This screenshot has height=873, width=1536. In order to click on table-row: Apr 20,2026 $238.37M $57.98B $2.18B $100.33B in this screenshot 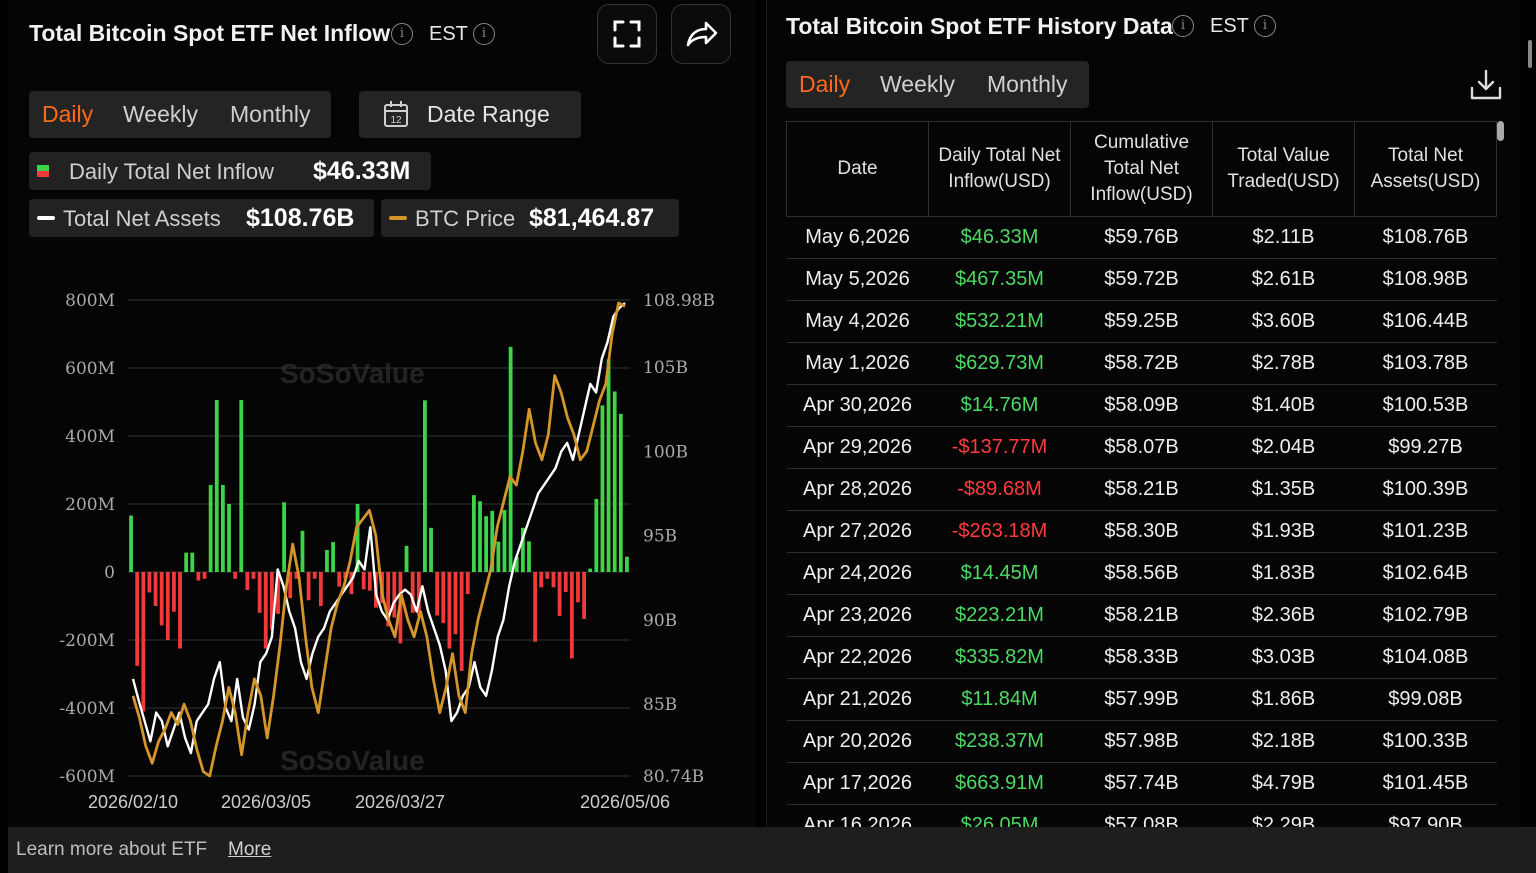, I will do `click(1141, 741)`.